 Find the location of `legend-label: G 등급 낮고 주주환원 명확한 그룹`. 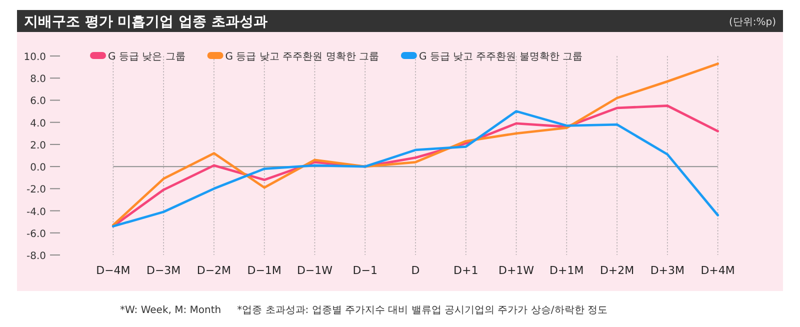

legend-label: G 등급 낮고 주주환원 명확한 그룹 is located at coordinates (302, 57).